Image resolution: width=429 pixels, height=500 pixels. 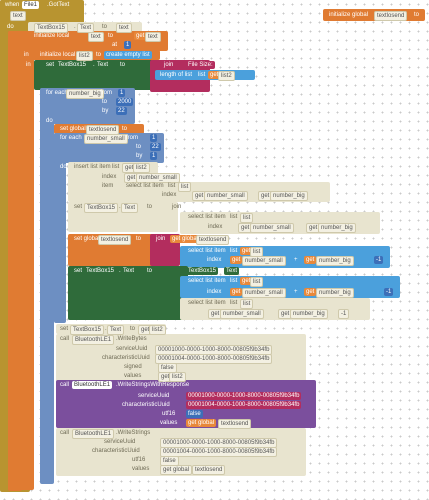 I want to click on block-label: 2000, so click(x=125, y=102).